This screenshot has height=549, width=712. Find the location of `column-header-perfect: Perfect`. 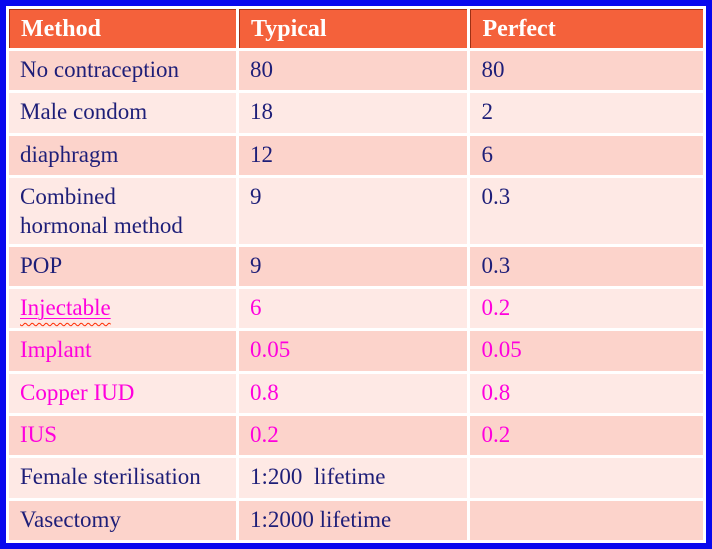

column-header-perfect: Perfect is located at coordinates (586, 28).